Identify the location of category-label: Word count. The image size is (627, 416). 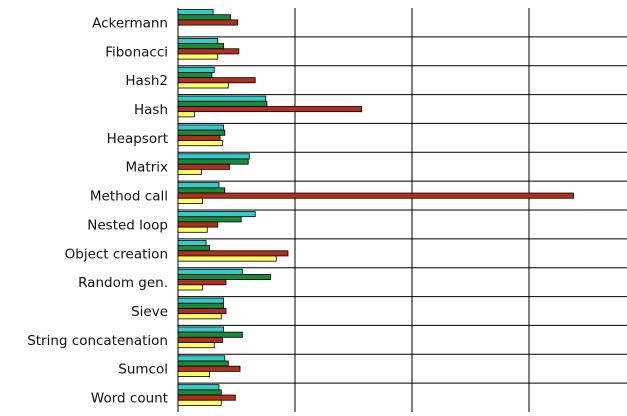
(129, 399).